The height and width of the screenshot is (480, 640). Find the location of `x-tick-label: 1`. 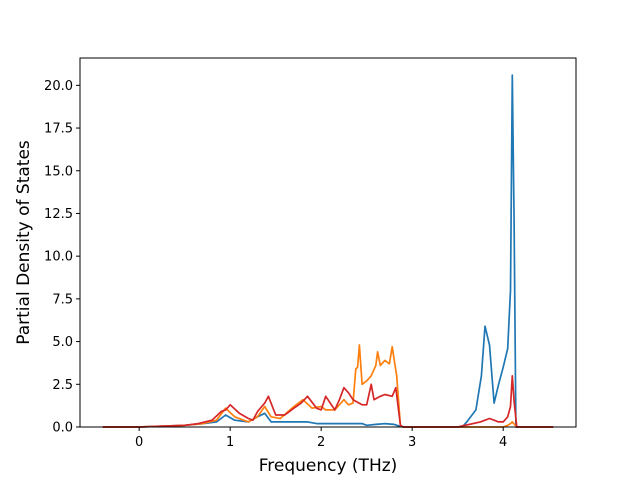

x-tick-label: 1 is located at coordinates (230, 442).